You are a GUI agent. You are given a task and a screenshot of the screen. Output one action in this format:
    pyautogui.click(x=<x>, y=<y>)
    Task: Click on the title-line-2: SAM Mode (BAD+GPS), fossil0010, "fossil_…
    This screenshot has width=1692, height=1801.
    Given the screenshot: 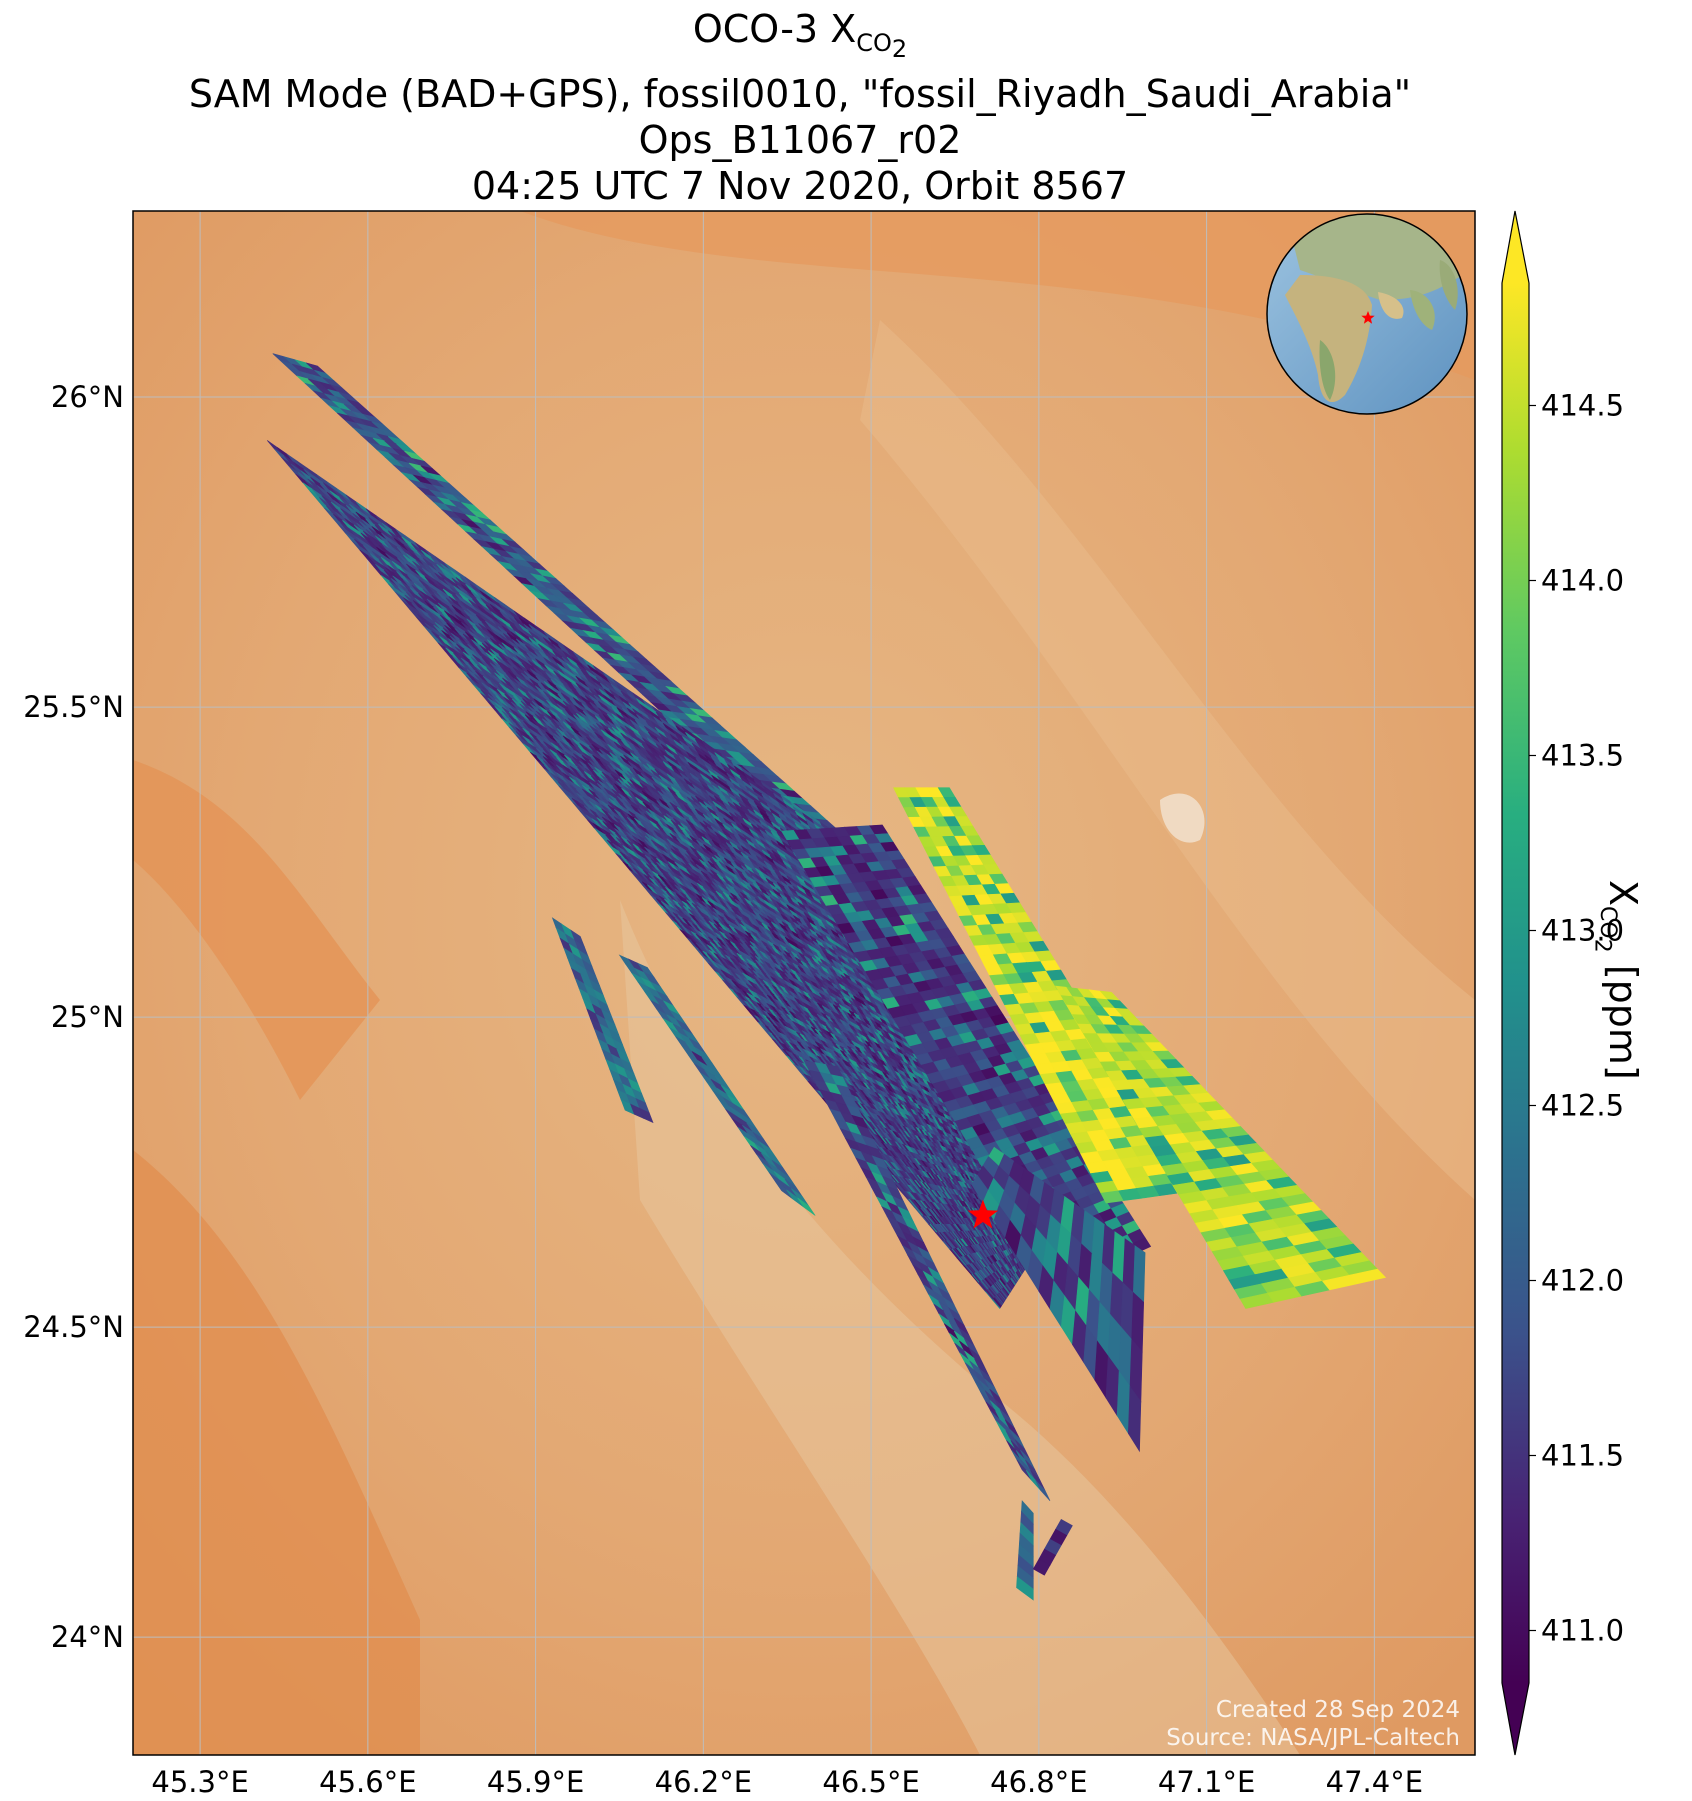 What is the action you would take?
    pyautogui.click(x=800, y=94)
    